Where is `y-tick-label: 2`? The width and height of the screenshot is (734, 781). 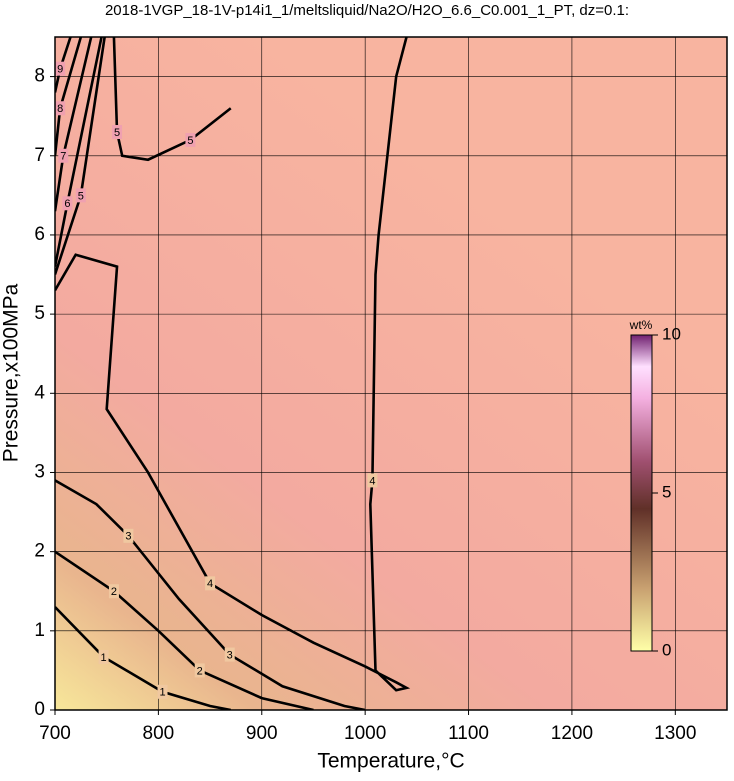 y-tick-label: 2 is located at coordinates (39, 551).